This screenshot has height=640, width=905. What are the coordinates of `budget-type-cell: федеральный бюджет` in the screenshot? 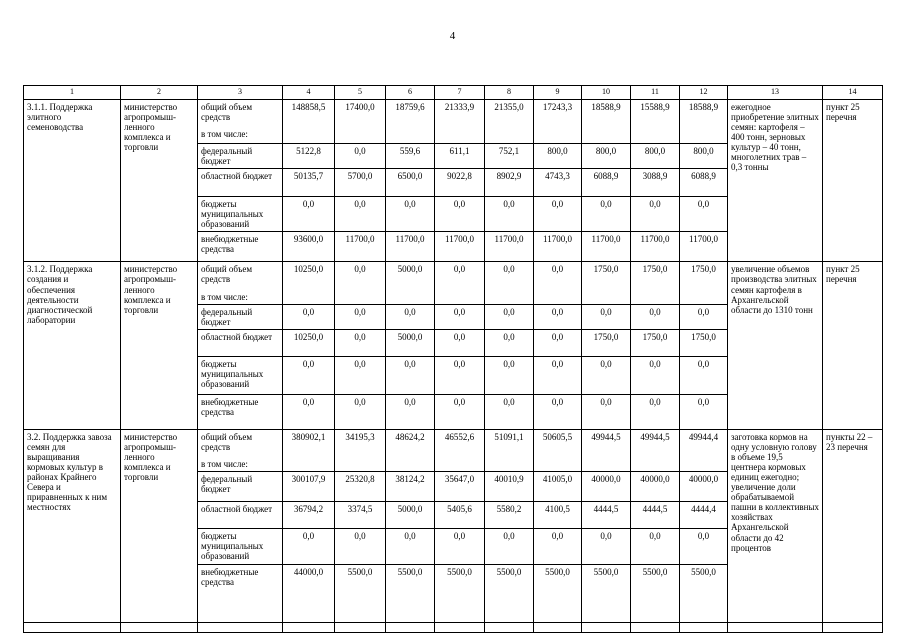 It's located at (240, 486).